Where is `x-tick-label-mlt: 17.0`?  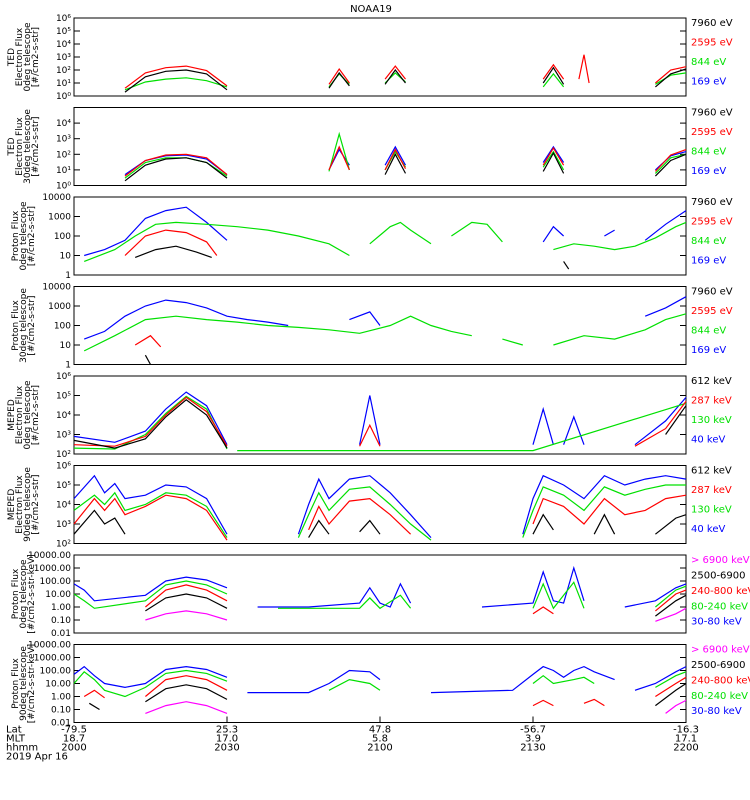 x-tick-label-mlt: 17.0 is located at coordinates (227, 739).